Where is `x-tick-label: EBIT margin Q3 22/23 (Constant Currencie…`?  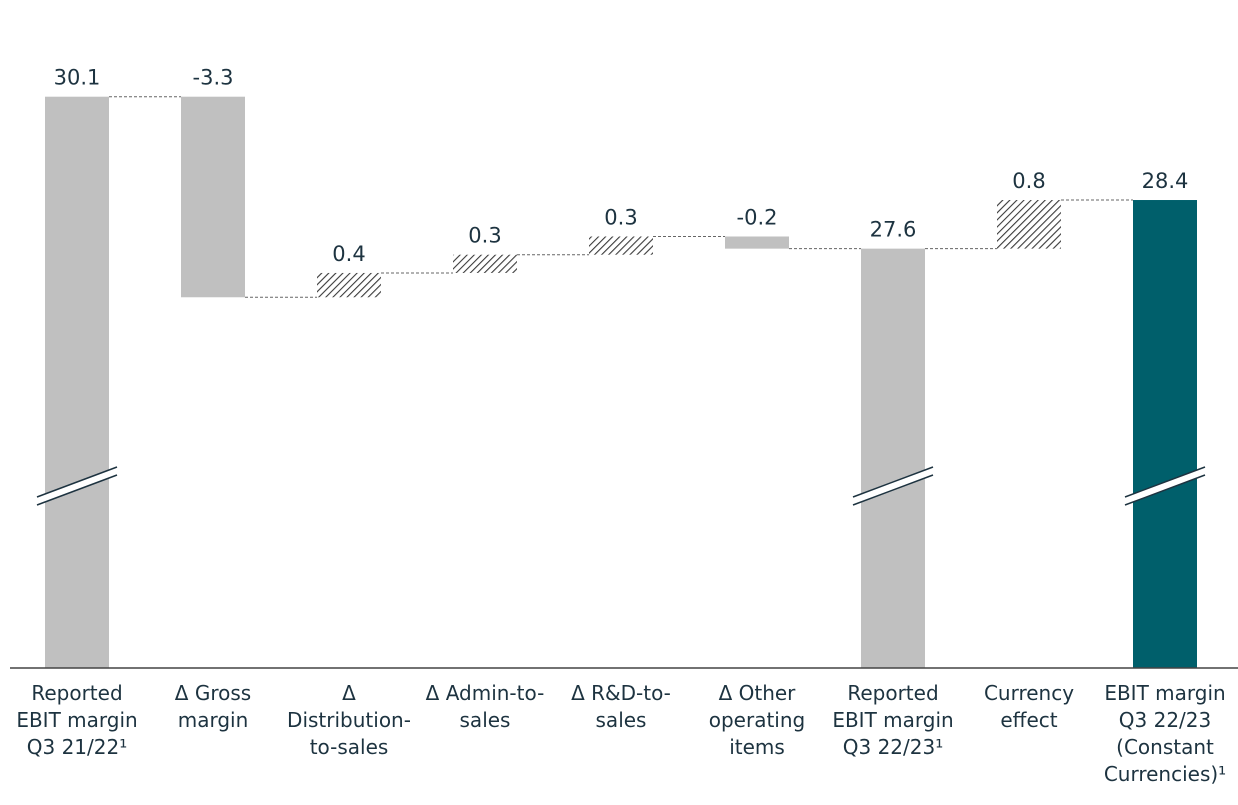
x-tick-label: EBIT margin Q3 22/23 (Constant Currencie… is located at coordinates (1165, 733).